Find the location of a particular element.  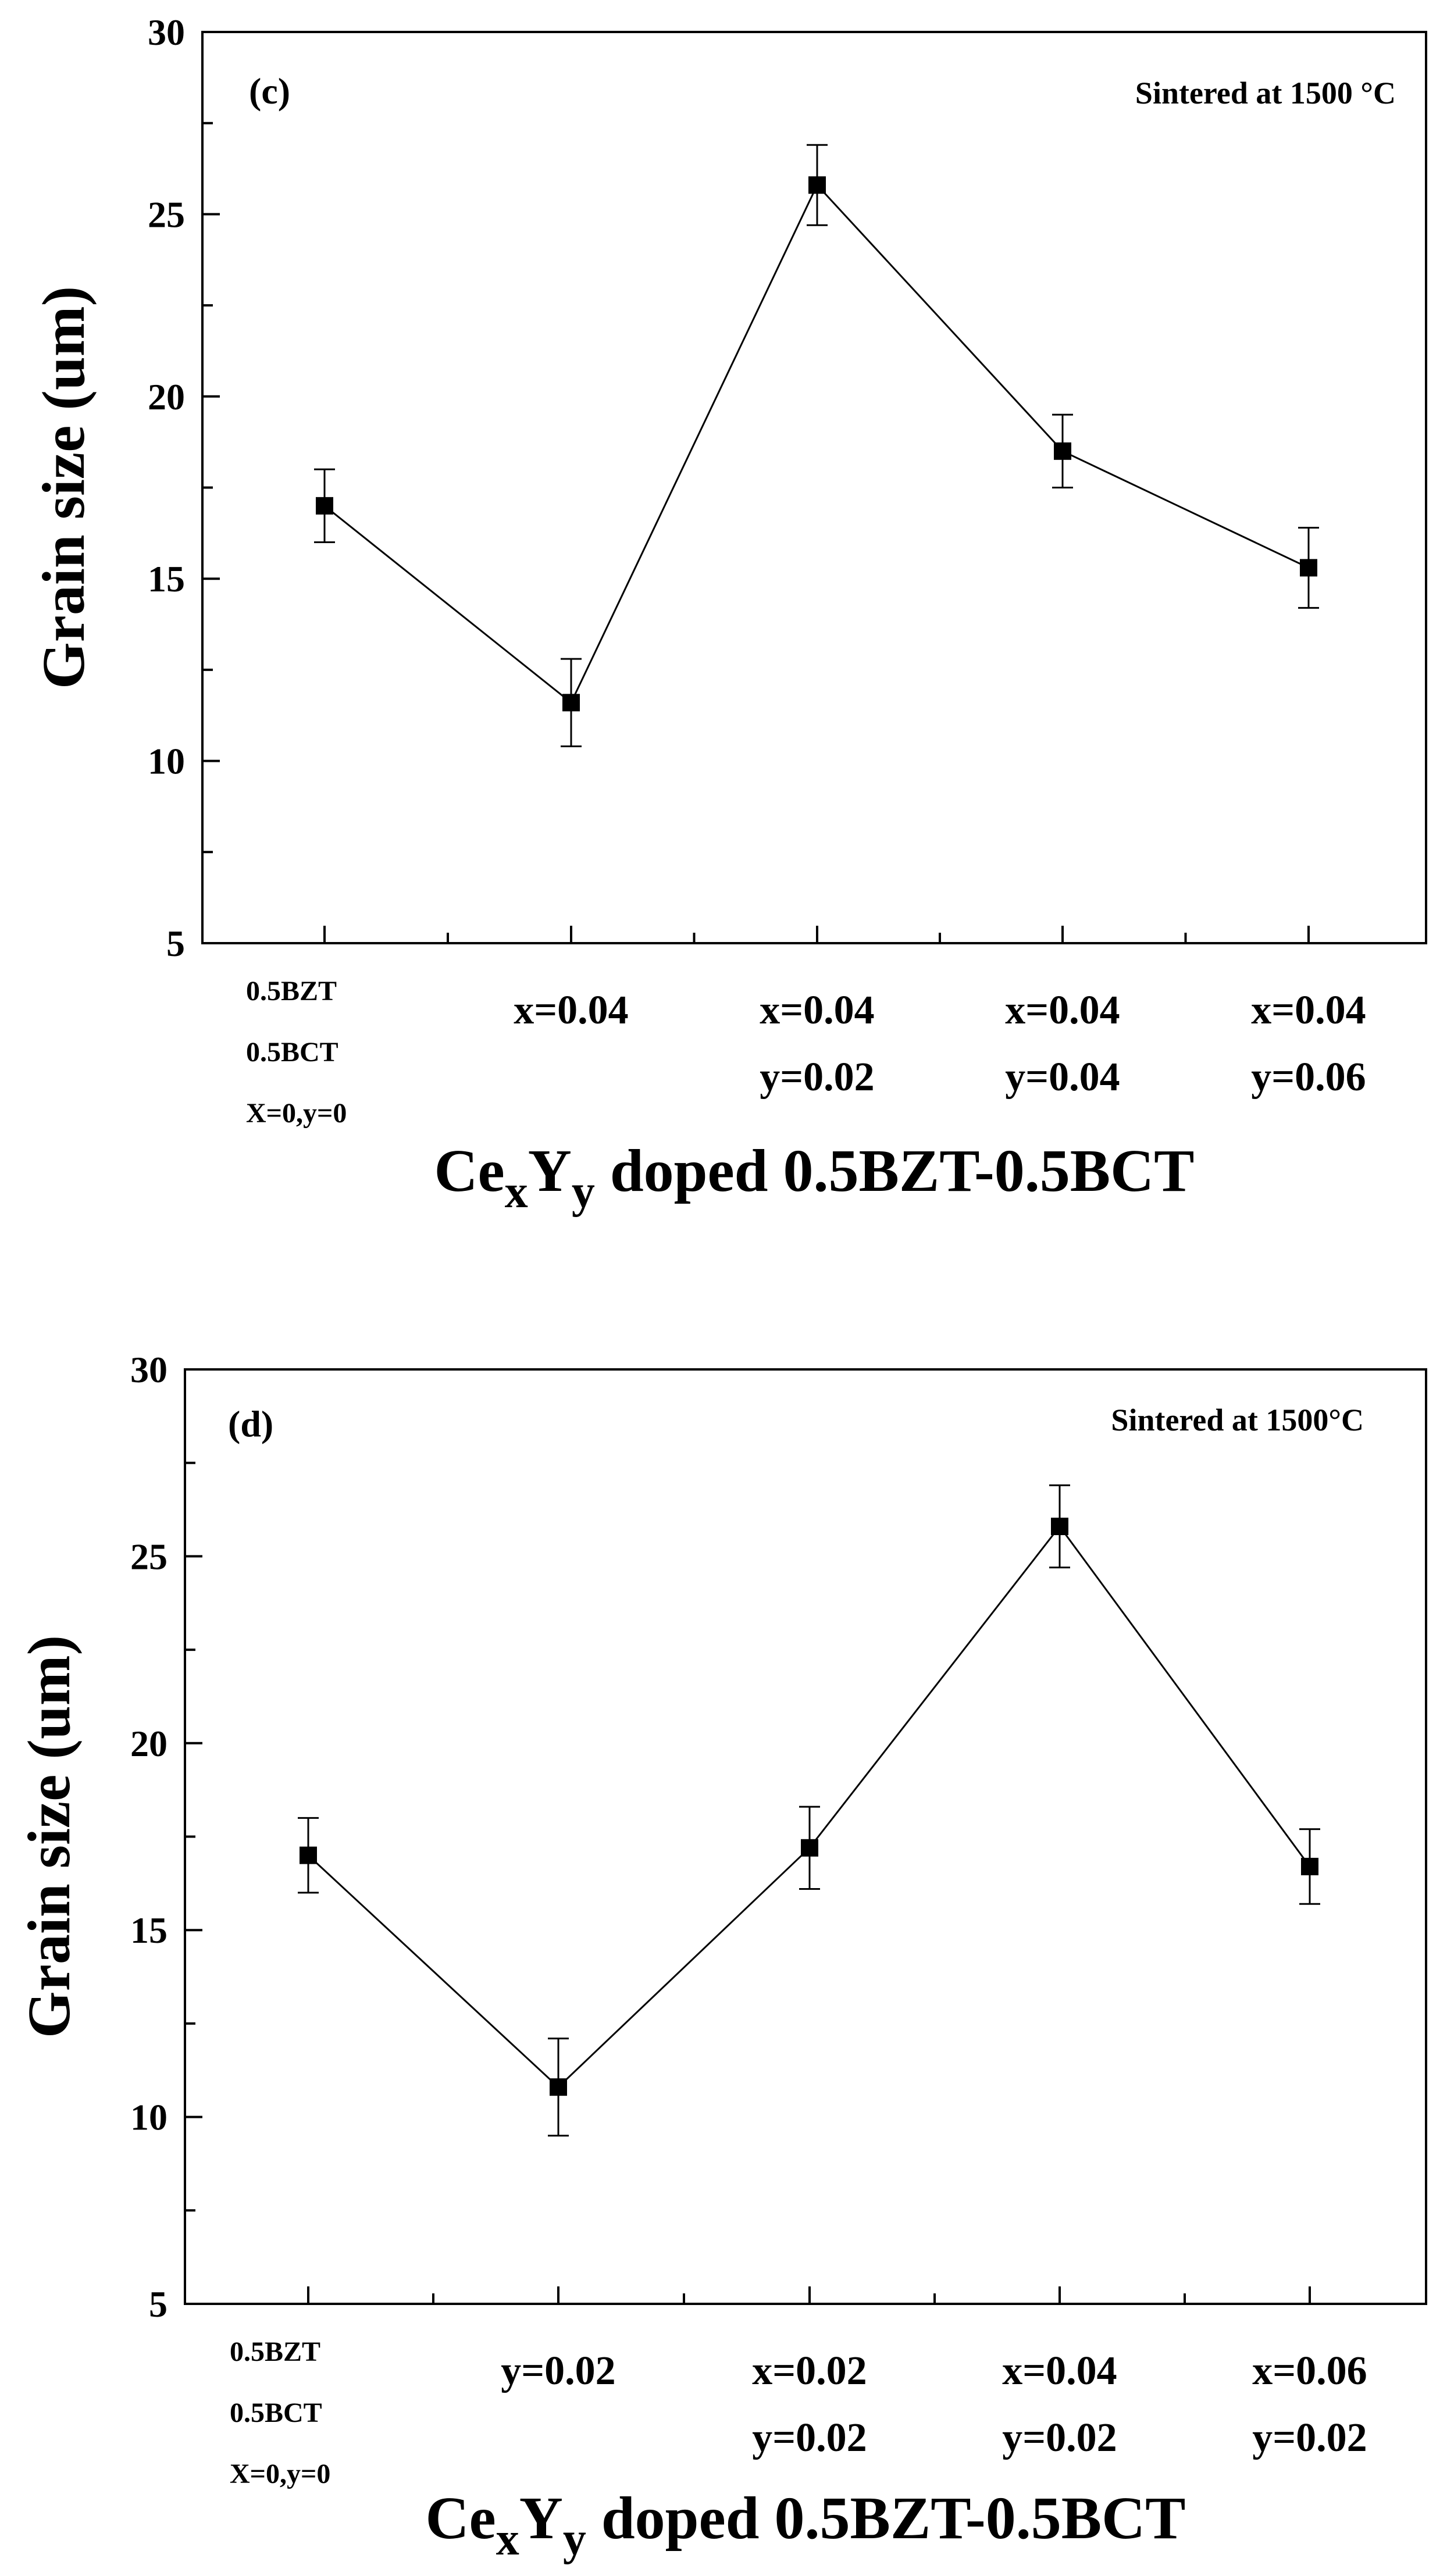

x-tick-label: y=0.06 is located at coordinates (1308, 1078).